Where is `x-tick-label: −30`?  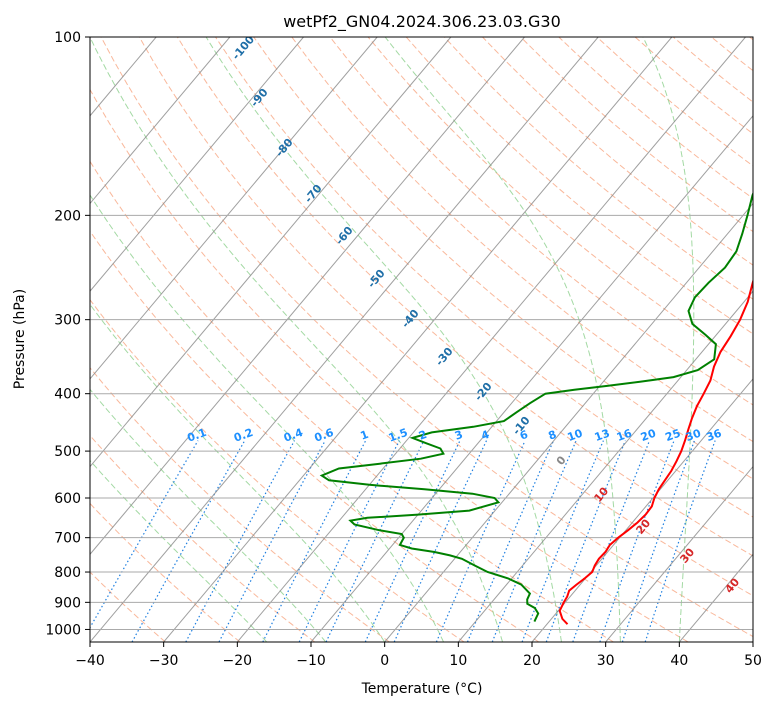
x-tick-label: −30 is located at coordinates (164, 661).